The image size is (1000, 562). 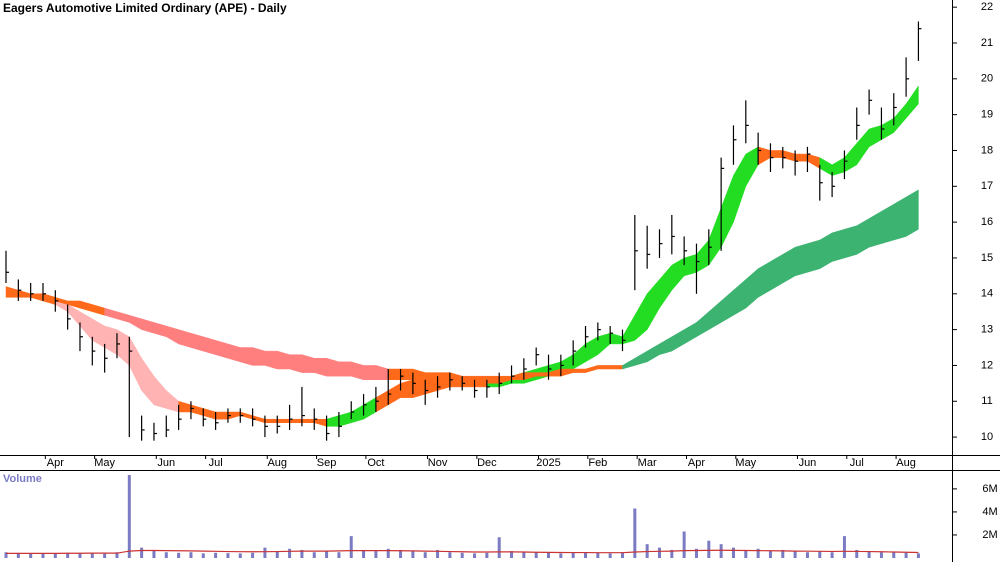 What do you see at coordinates (216, 463) in the screenshot?
I see `x-tick-label: Jul` at bounding box center [216, 463].